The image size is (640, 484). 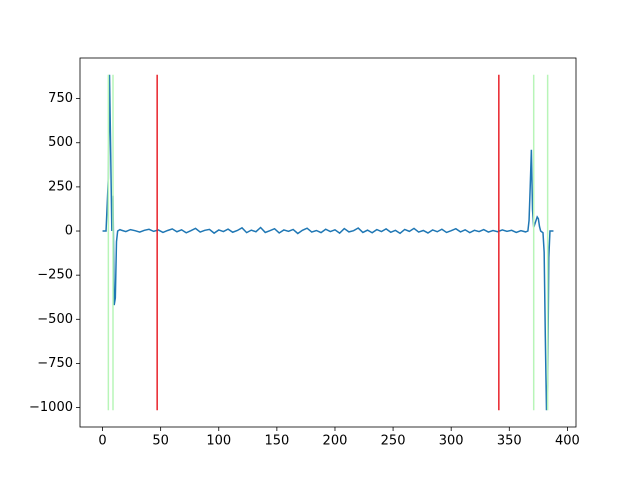 I want to click on y-tick-label: −500, so click(x=55, y=319).